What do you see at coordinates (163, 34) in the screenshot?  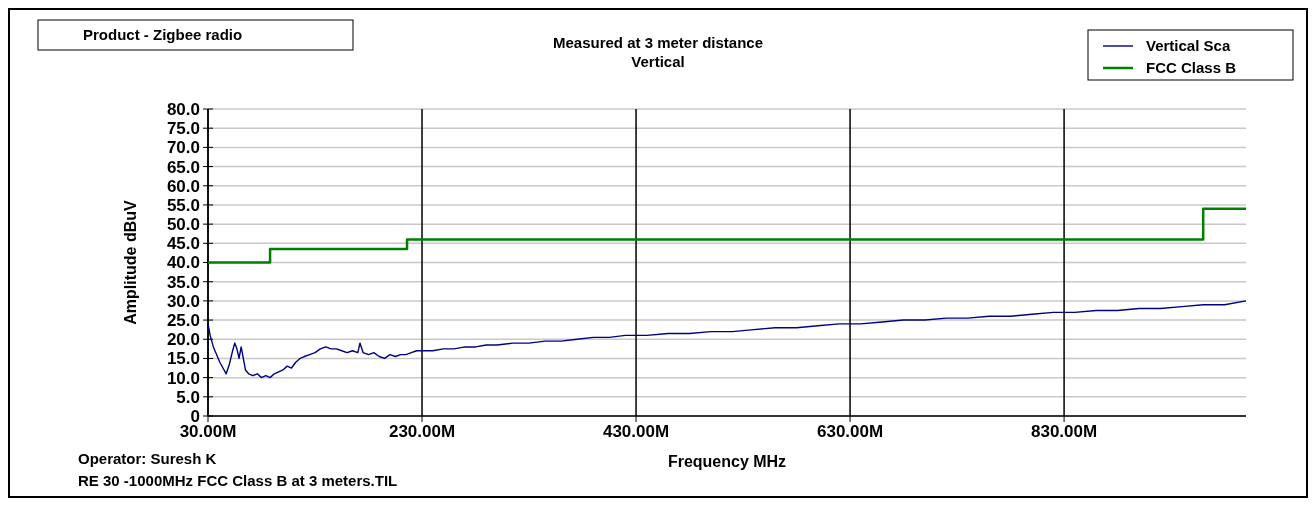 I see `text: Product - Zigbee radio` at bounding box center [163, 34].